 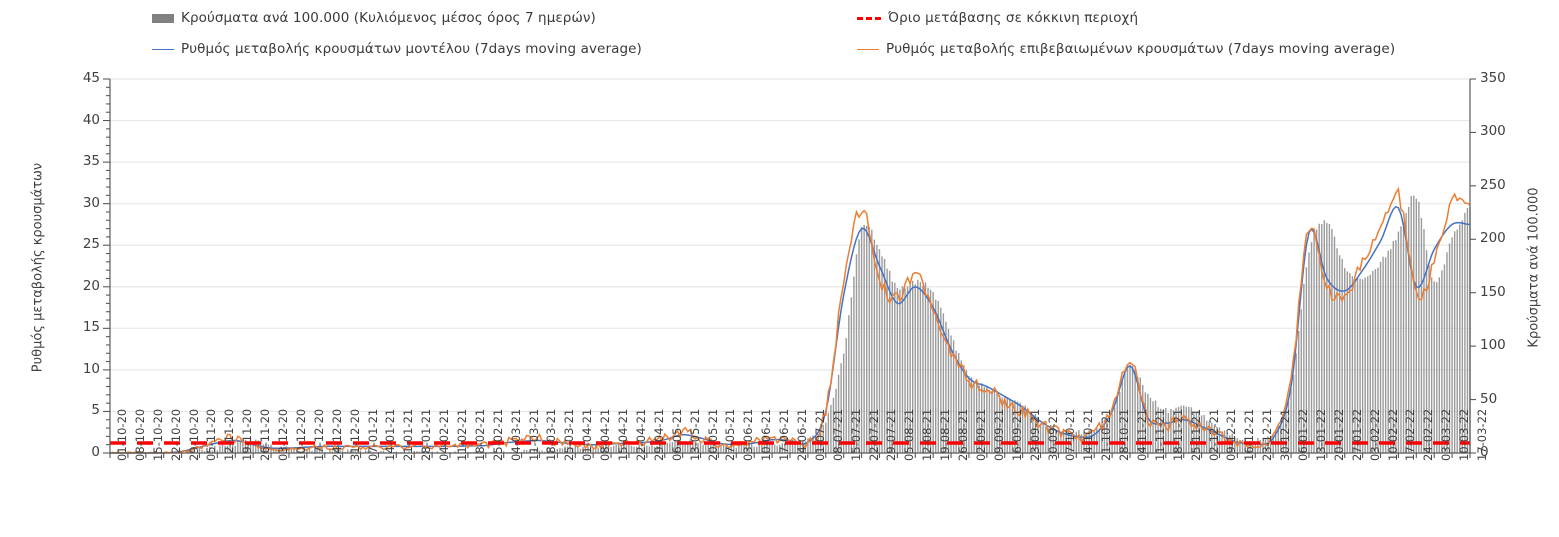 I want to click on x-axis-tick: 31-12-20, so click(x=354, y=434).